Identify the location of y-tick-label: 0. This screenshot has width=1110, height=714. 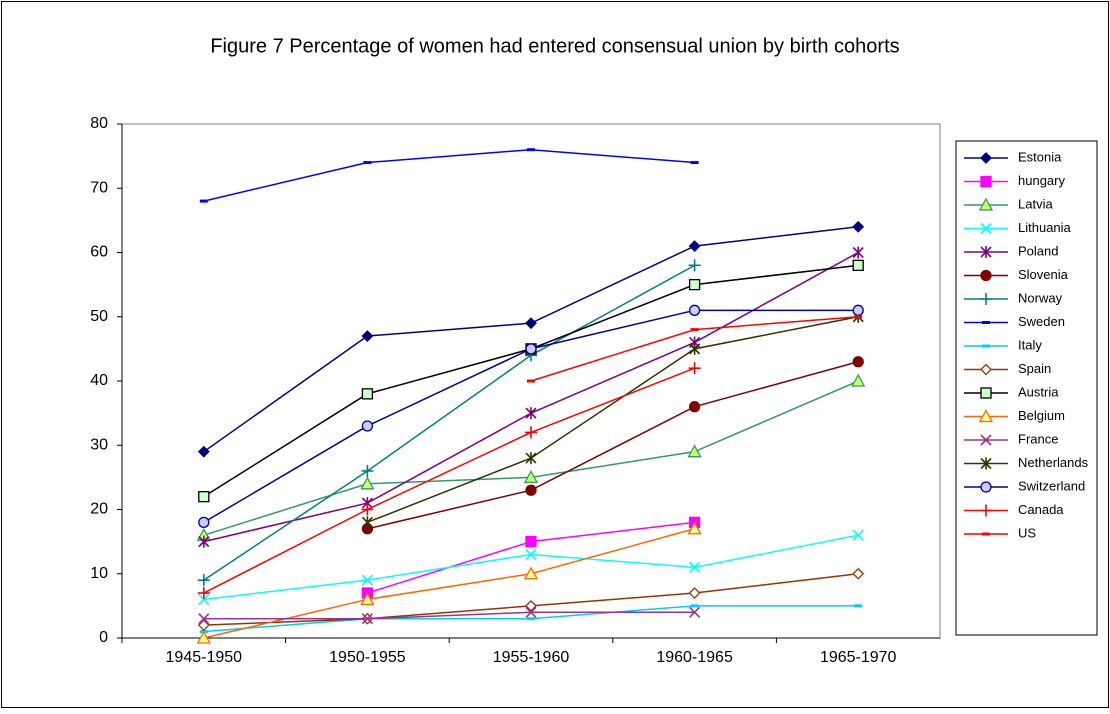
(103, 637).